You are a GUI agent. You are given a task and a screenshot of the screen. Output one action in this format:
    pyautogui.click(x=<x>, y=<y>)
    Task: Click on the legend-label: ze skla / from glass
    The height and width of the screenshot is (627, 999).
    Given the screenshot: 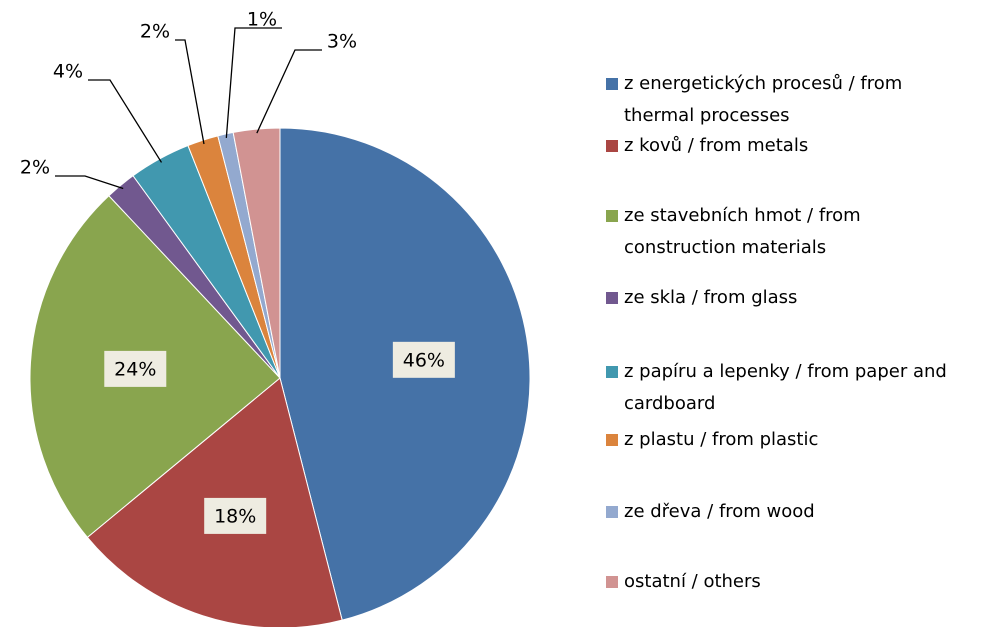 What is the action you would take?
    pyautogui.click(x=711, y=297)
    